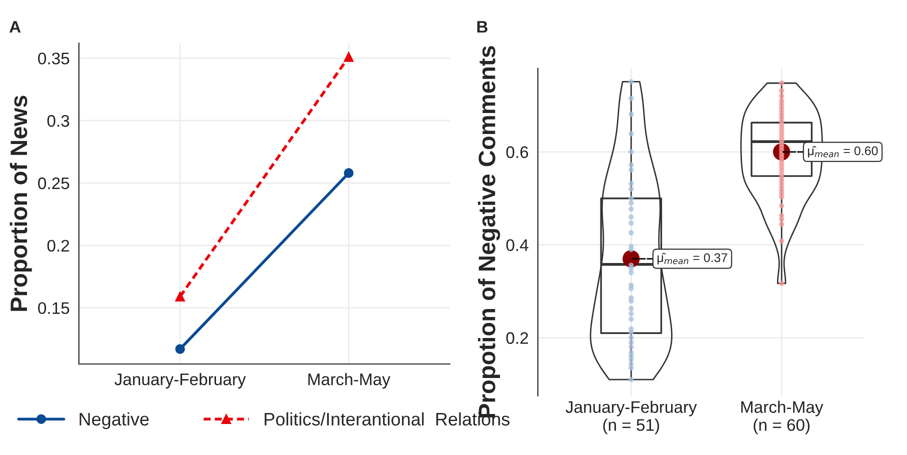 This screenshot has width=907, height=455. What do you see at coordinates (15, 27) in the screenshot?
I see `chart-title: A` at bounding box center [15, 27].